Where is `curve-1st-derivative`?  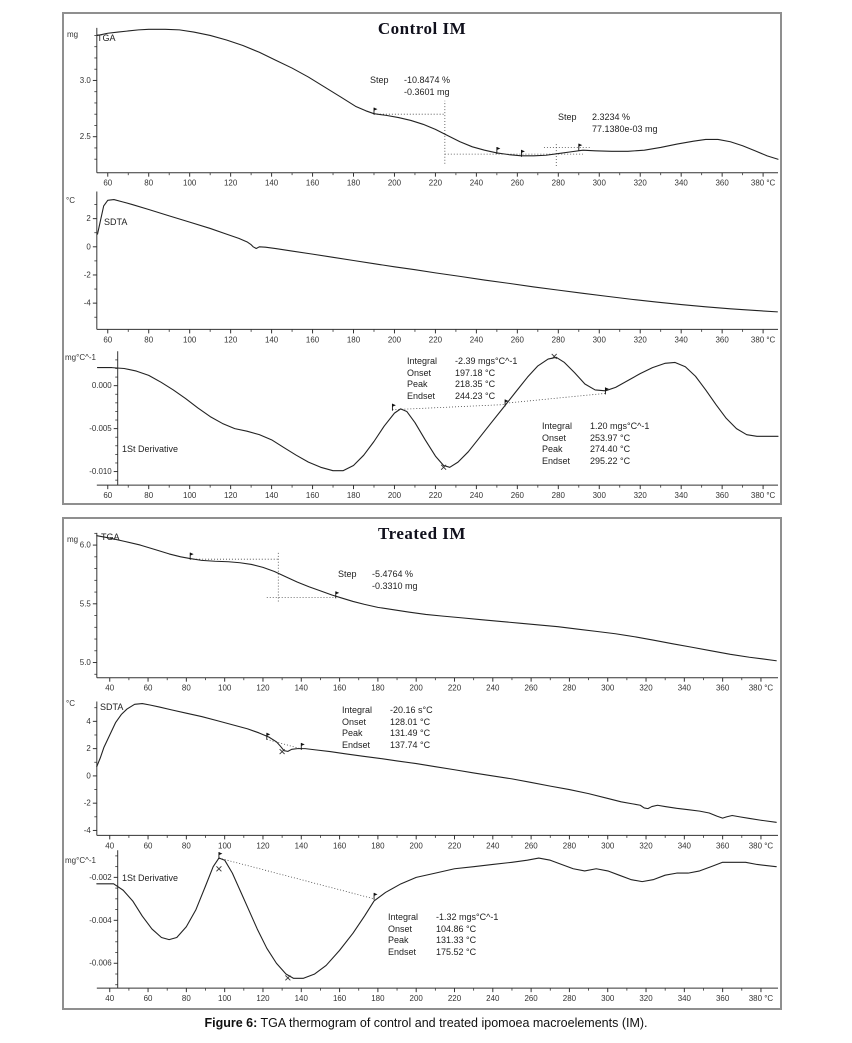
curve-1st-derivative is located at coordinates (437, 414).